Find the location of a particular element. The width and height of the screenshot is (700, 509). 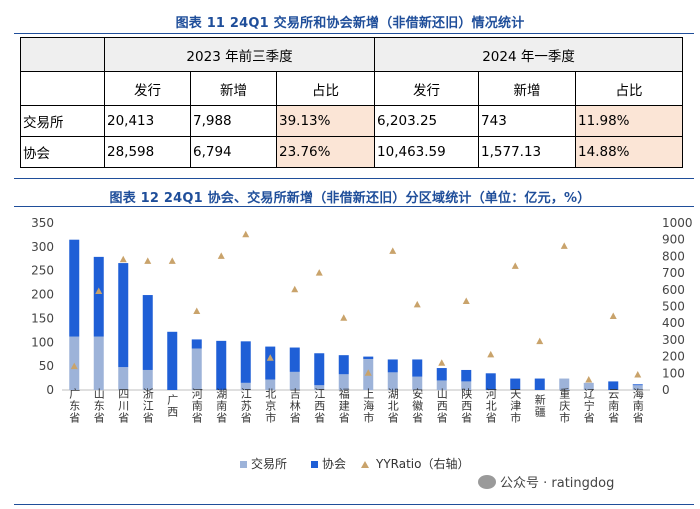

legend-label: YYRatio（右轴） is located at coordinates (422, 463).